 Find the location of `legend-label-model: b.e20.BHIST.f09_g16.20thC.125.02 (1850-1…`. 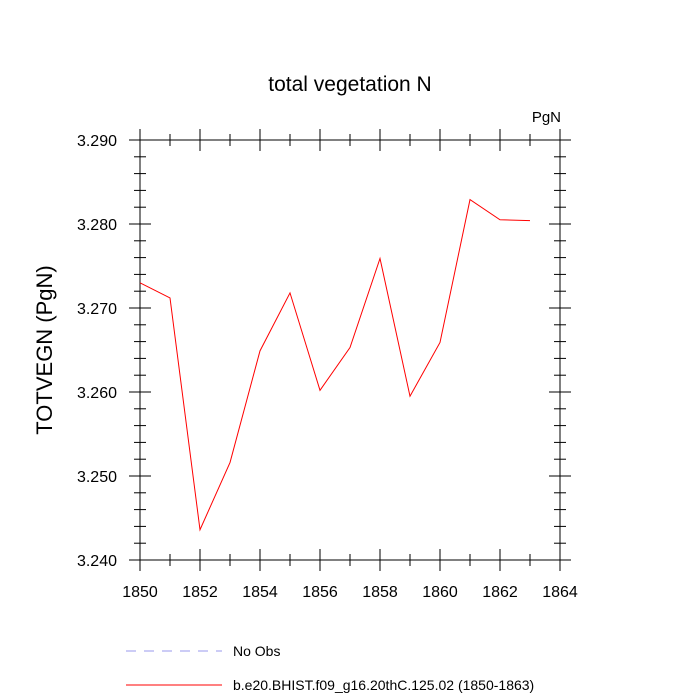

legend-label-model: b.e20.BHIST.f09_g16.20thC.125.02 (1850-1… is located at coordinates (383, 685).